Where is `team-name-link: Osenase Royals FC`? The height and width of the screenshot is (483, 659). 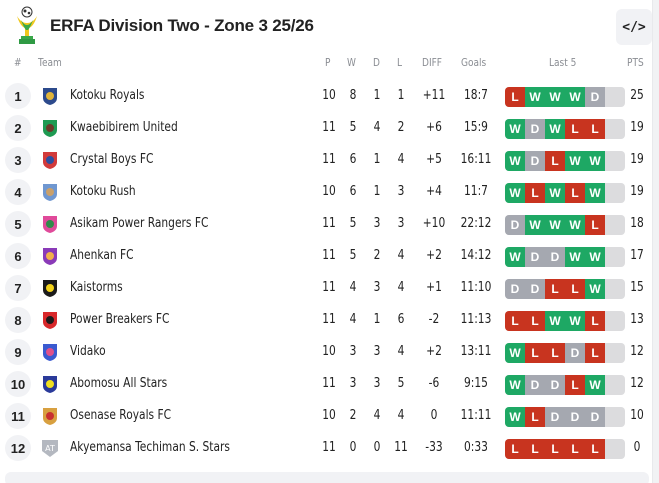
team-name-link: Osenase Royals FC is located at coordinates (121, 415).